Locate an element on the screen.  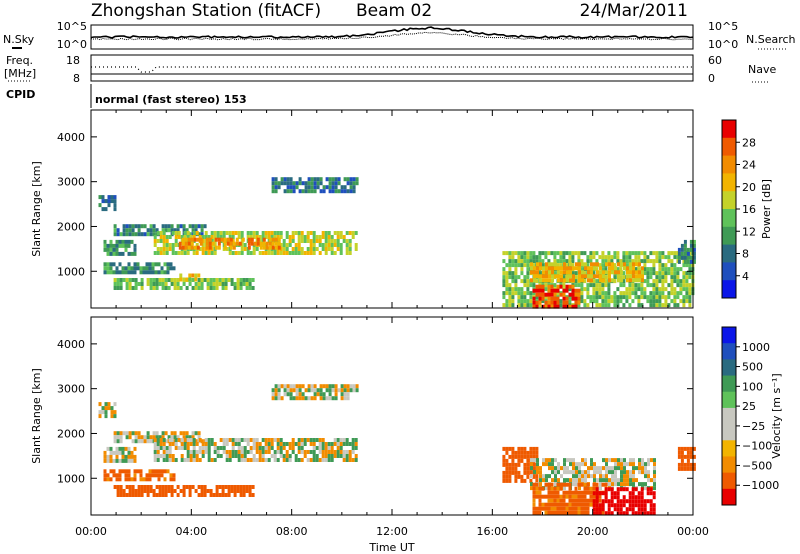
colorbar-tick-label: 4 is located at coordinates (745, 276).